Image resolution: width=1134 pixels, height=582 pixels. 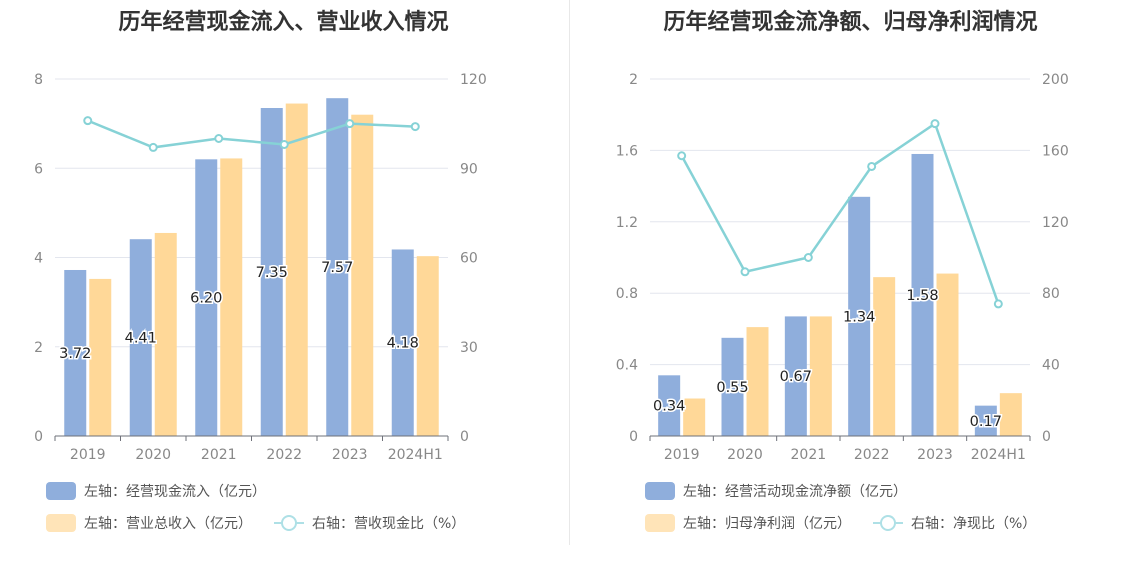 What do you see at coordinates (61, 523) in the screenshot?
I see `legend-swatch-revenue` at bounding box center [61, 523].